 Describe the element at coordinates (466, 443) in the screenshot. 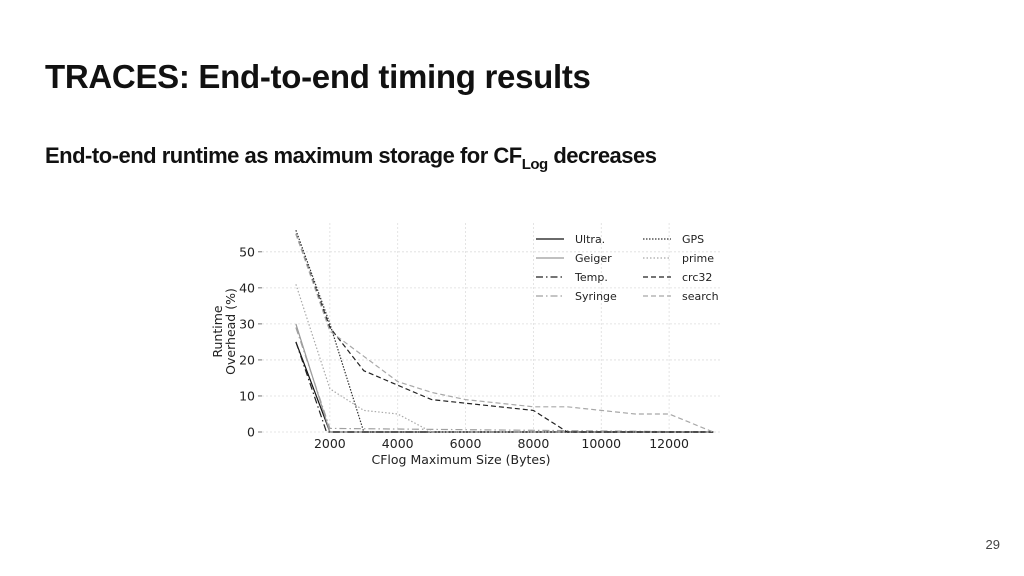

I see `x-tick-label: 6000` at that location.